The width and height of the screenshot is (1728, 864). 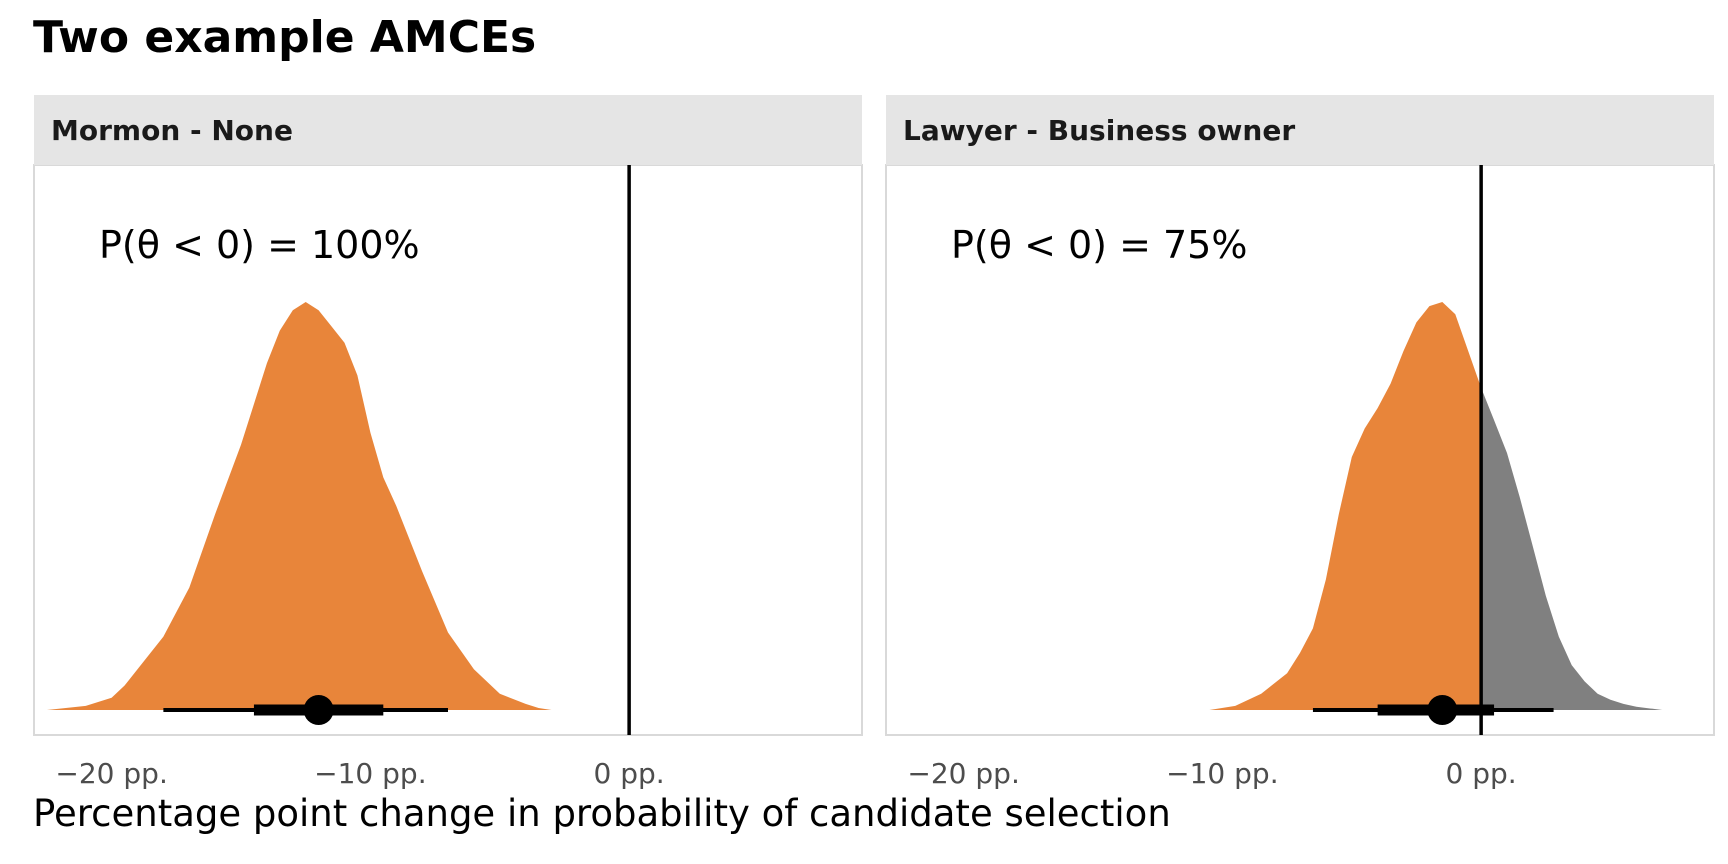 I want to click on density-above-zero, so click(x=1572, y=548).